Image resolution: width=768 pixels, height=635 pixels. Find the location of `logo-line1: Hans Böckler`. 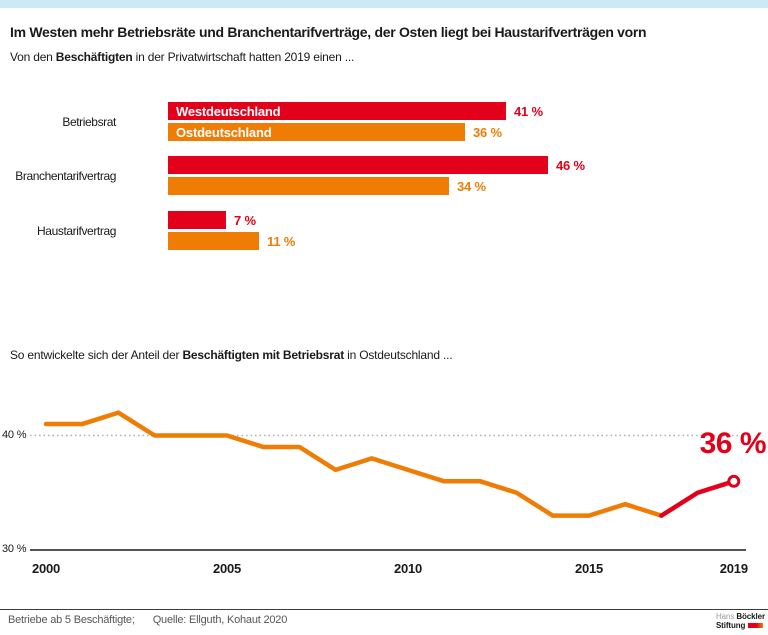

logo-line1: Hans Böckler is located at coordinates (740, 616).